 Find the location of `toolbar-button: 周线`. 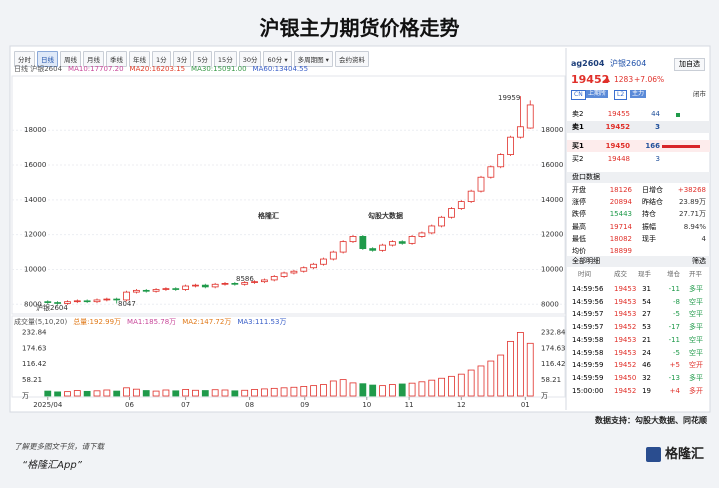

toolbar-button: 周线 is located at coordinates (70, 59).